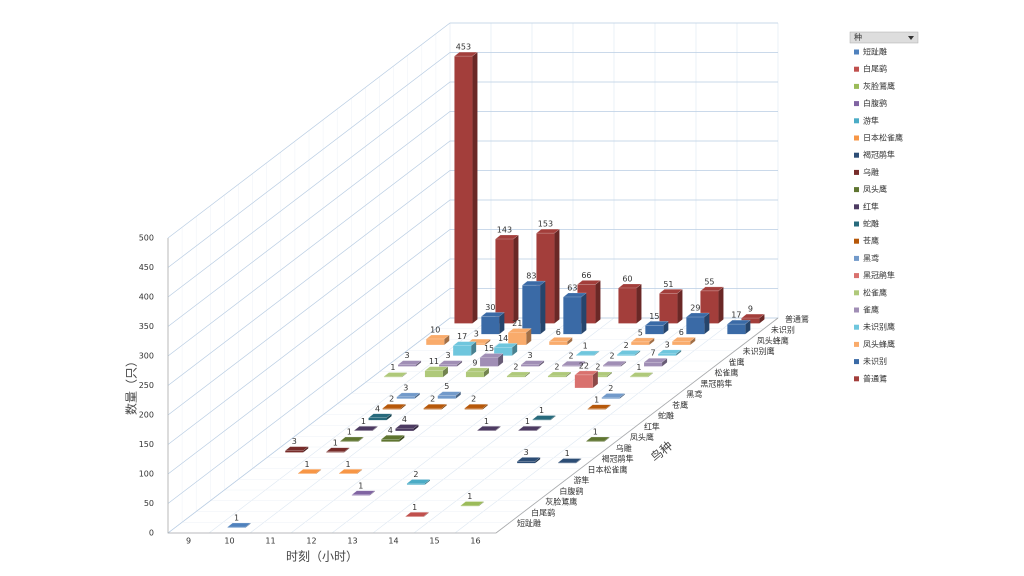 The height and width of the screenshot is (576, 1024). Describe the element at coordinates (504, 230) in the screenshot. I see `data-label: 143` at that location.